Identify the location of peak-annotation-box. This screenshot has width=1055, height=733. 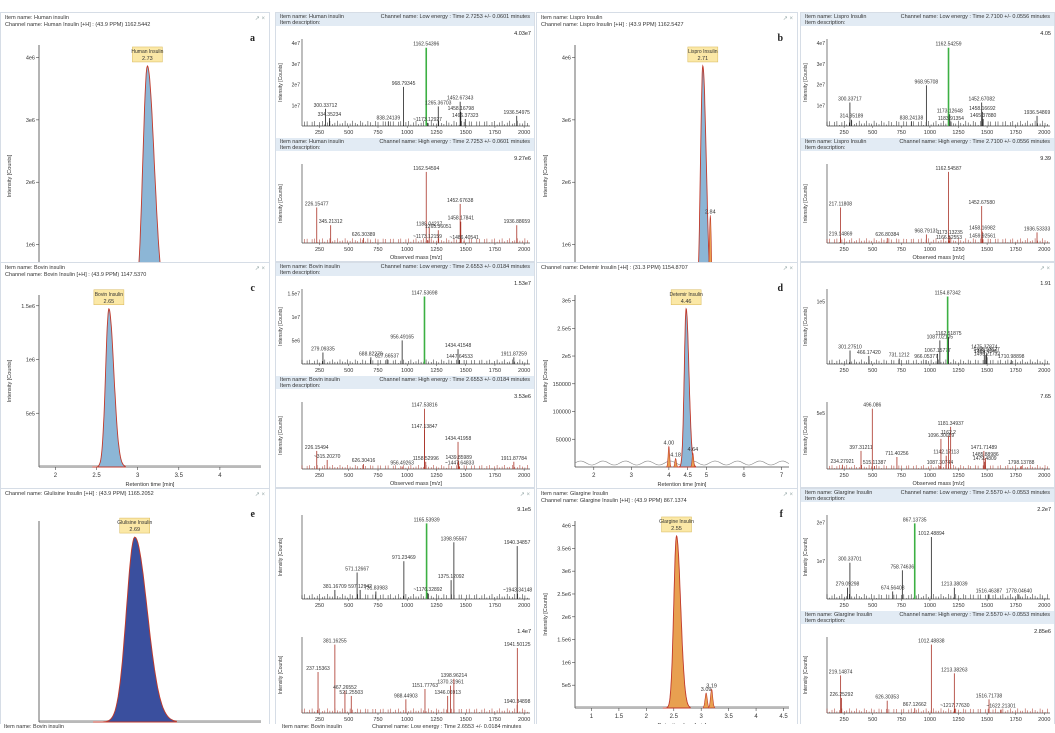
(686, 297).